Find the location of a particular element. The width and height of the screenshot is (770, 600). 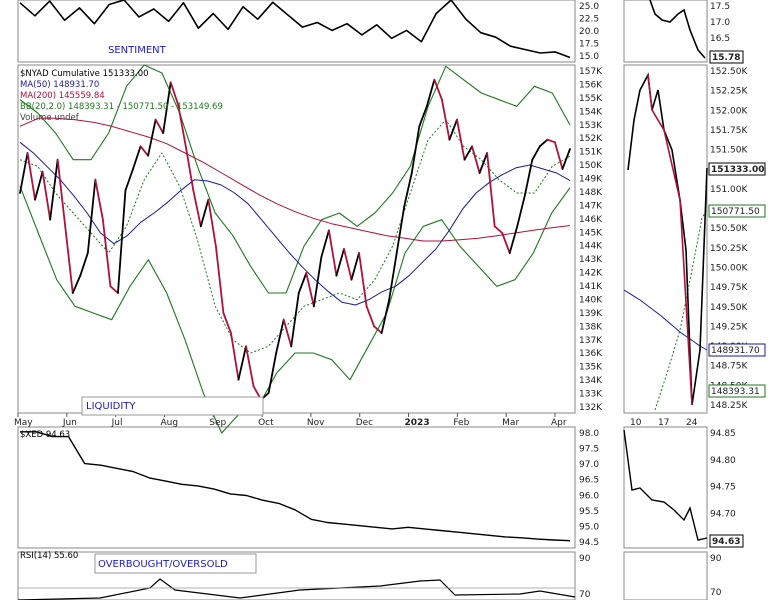

legend-ma50: MA(50) 148931.70 is located at coordinates (59, 85).